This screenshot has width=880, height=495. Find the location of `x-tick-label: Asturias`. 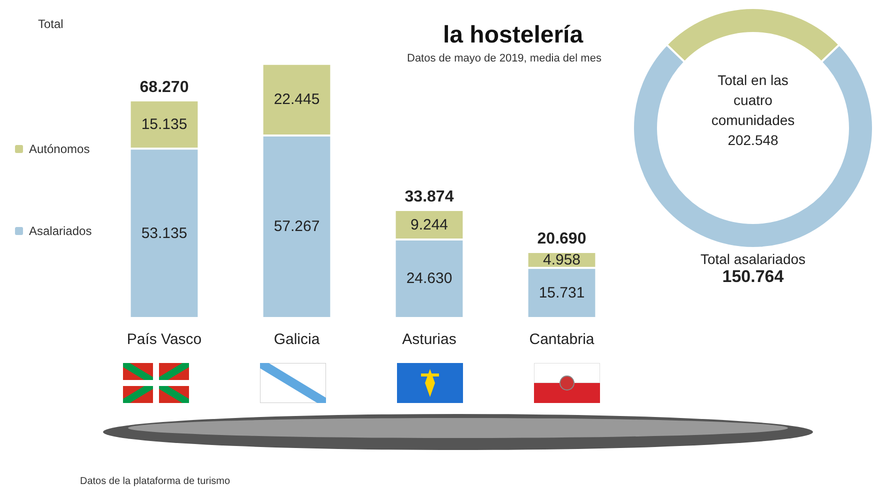

x-tick-label: Asturias is located at coordinates (429, 339).